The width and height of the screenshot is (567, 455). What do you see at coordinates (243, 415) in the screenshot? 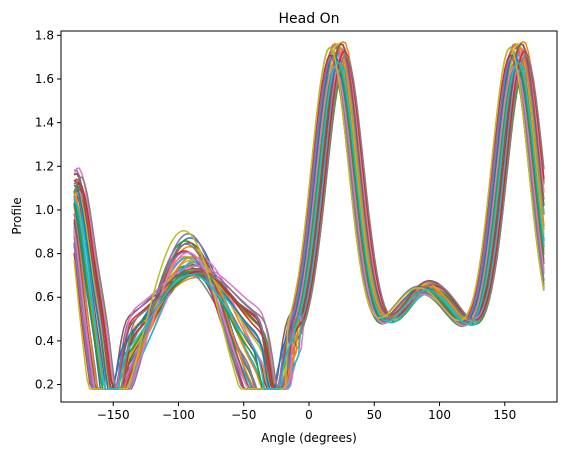
I see `x-tick-label: −50` at bounding box center [243, 415].